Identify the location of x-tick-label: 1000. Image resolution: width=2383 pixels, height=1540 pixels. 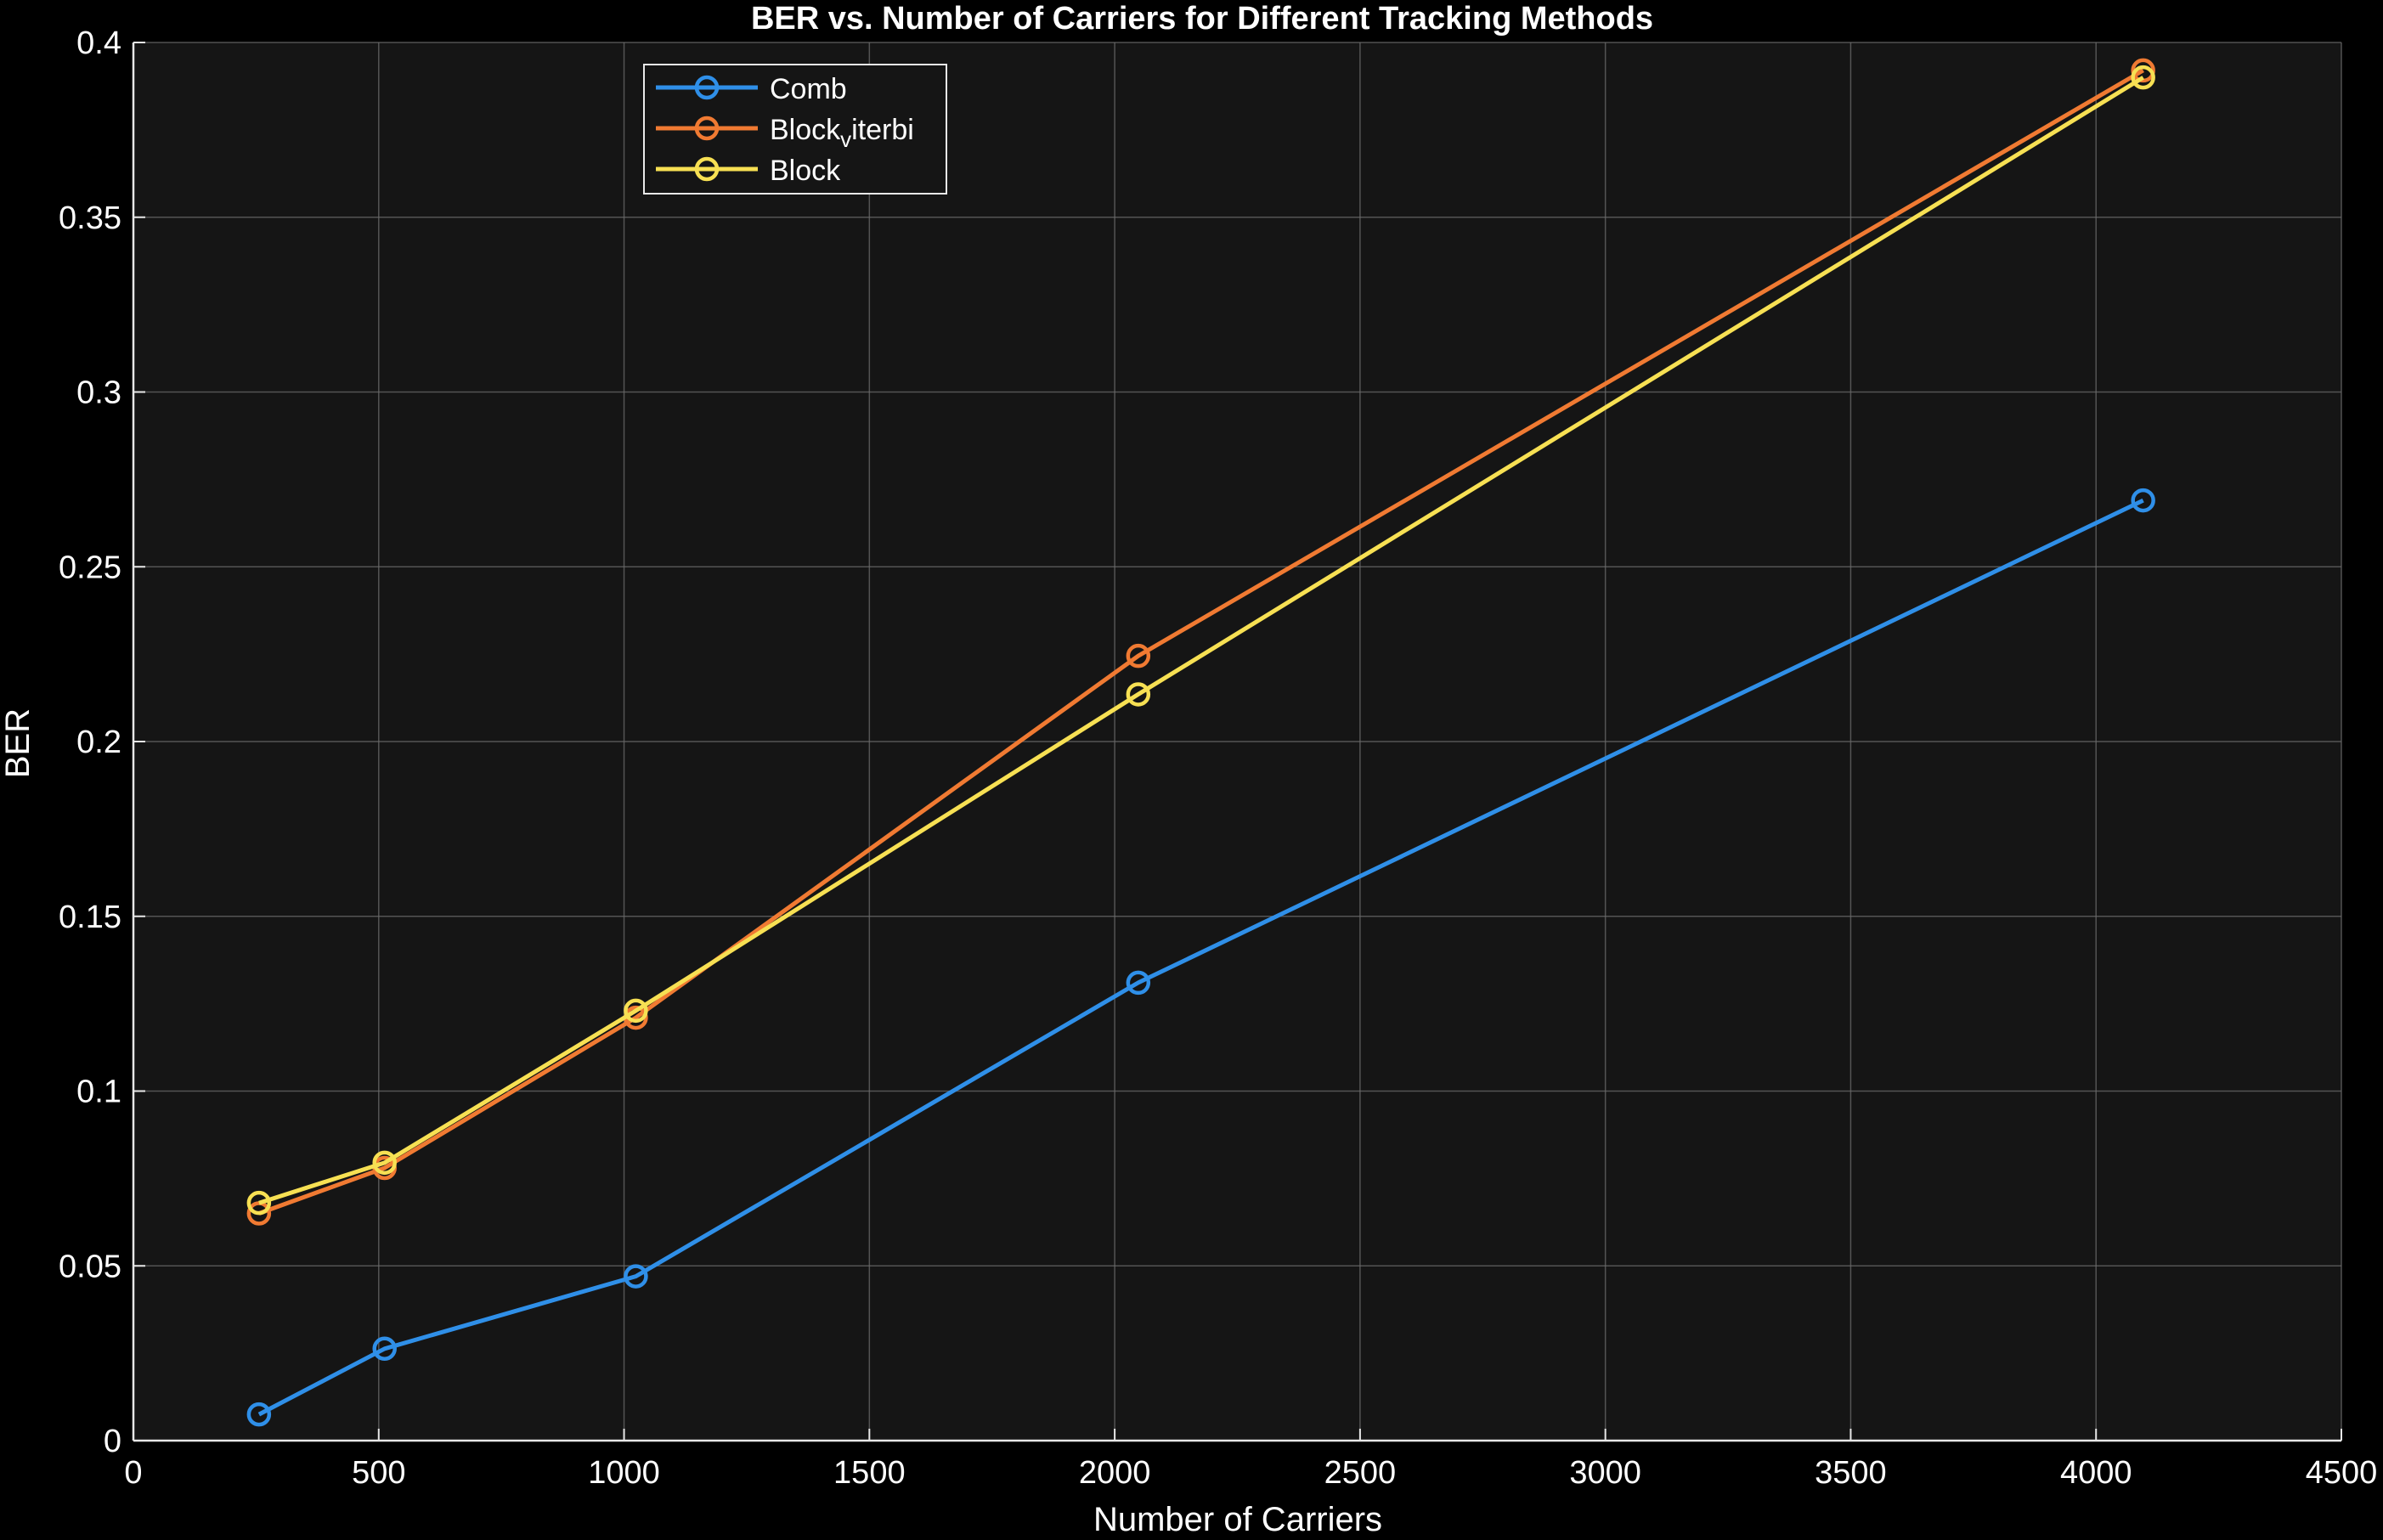
(624, 1473).